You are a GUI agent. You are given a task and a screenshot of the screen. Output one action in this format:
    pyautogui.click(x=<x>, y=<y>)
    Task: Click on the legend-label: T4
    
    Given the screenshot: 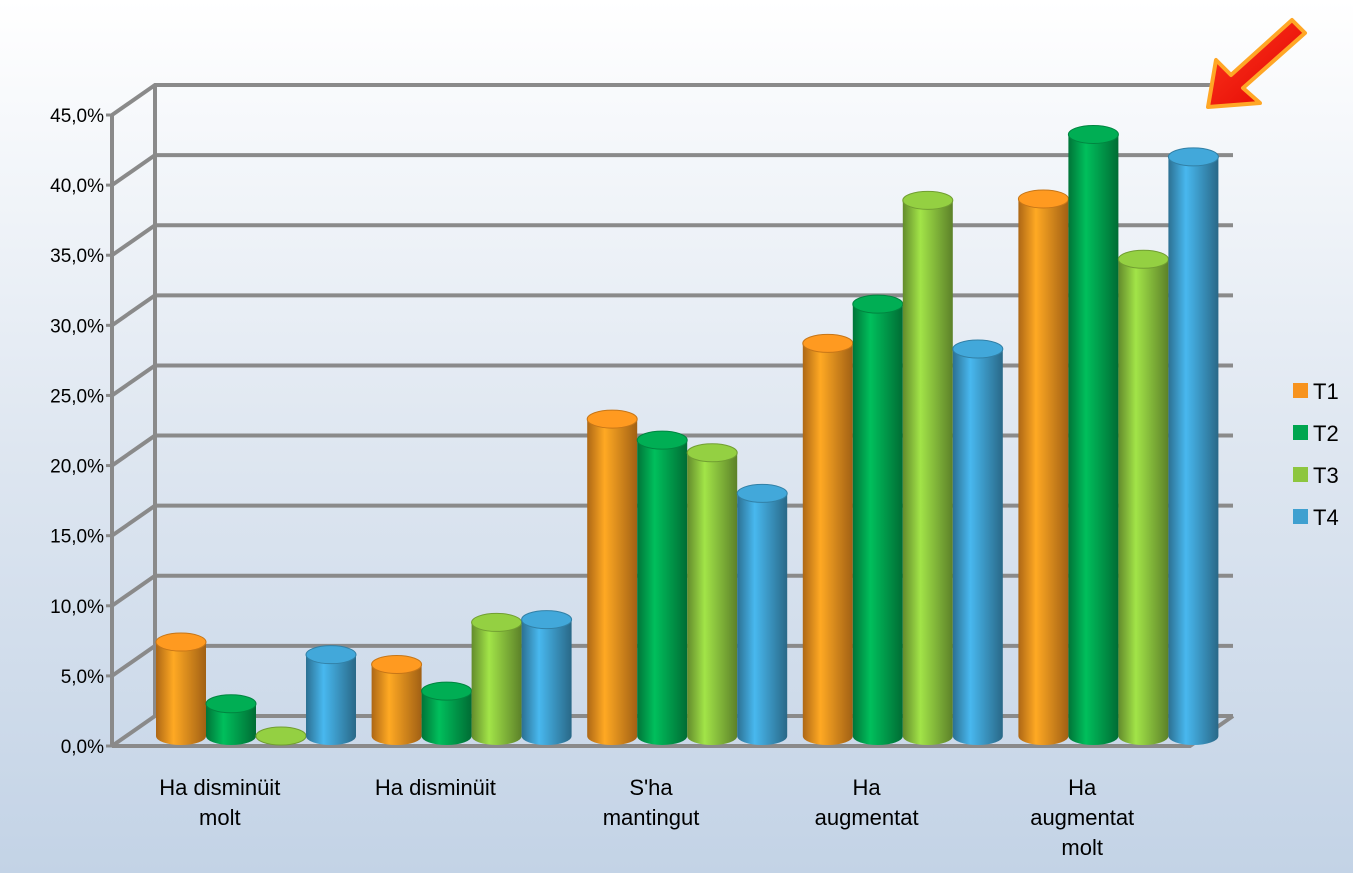 What is the action you would take?
    pyautogui.click(x=1326, y=517)
    